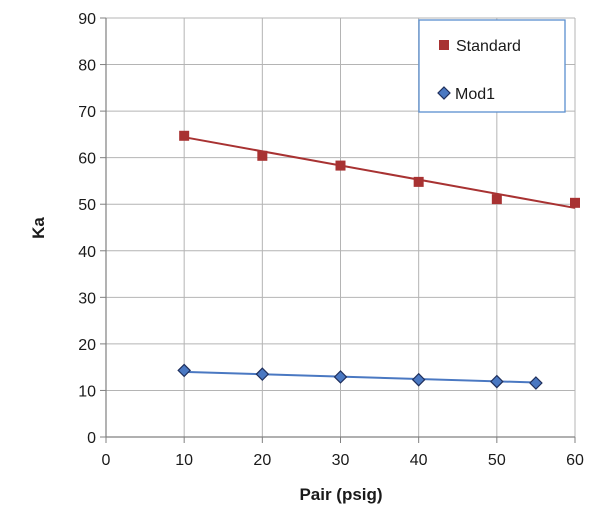 The height and width of the screenshot is (510, 597). What do you see at coordinates (360, 377) in the screenshot?
I see `trendline-mod1` at bounding box center [360, 377].